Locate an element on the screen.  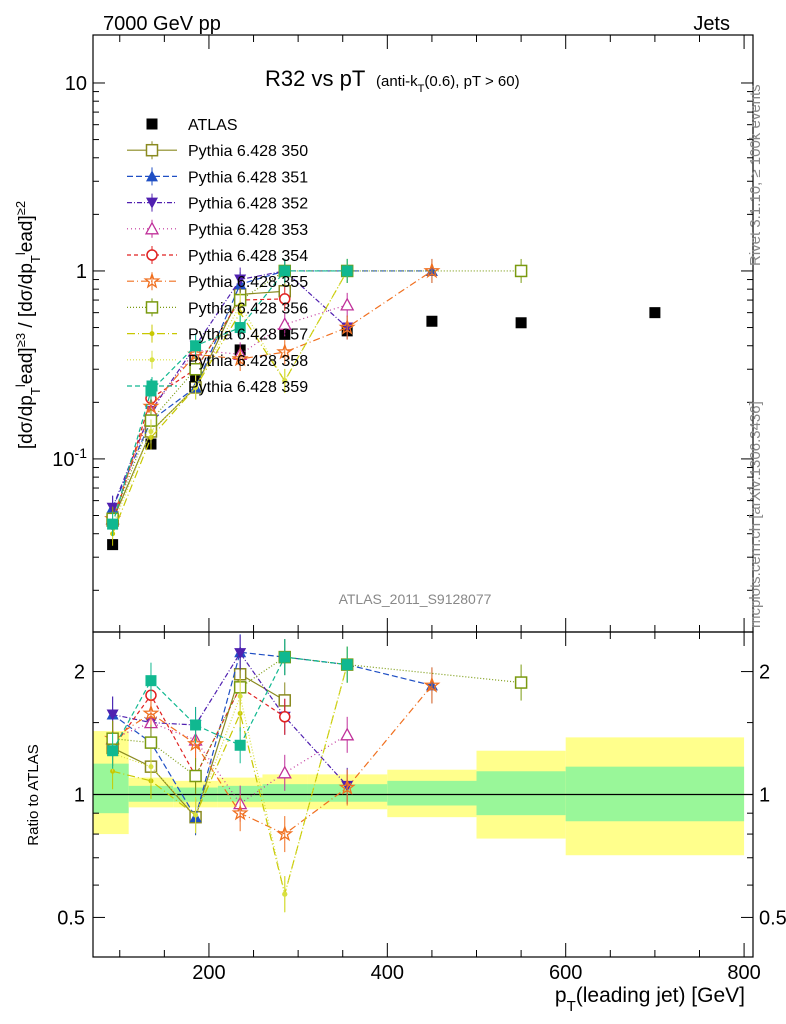
ratio-ytick-label-right: 0.5 is located at coordinates (772, 918).